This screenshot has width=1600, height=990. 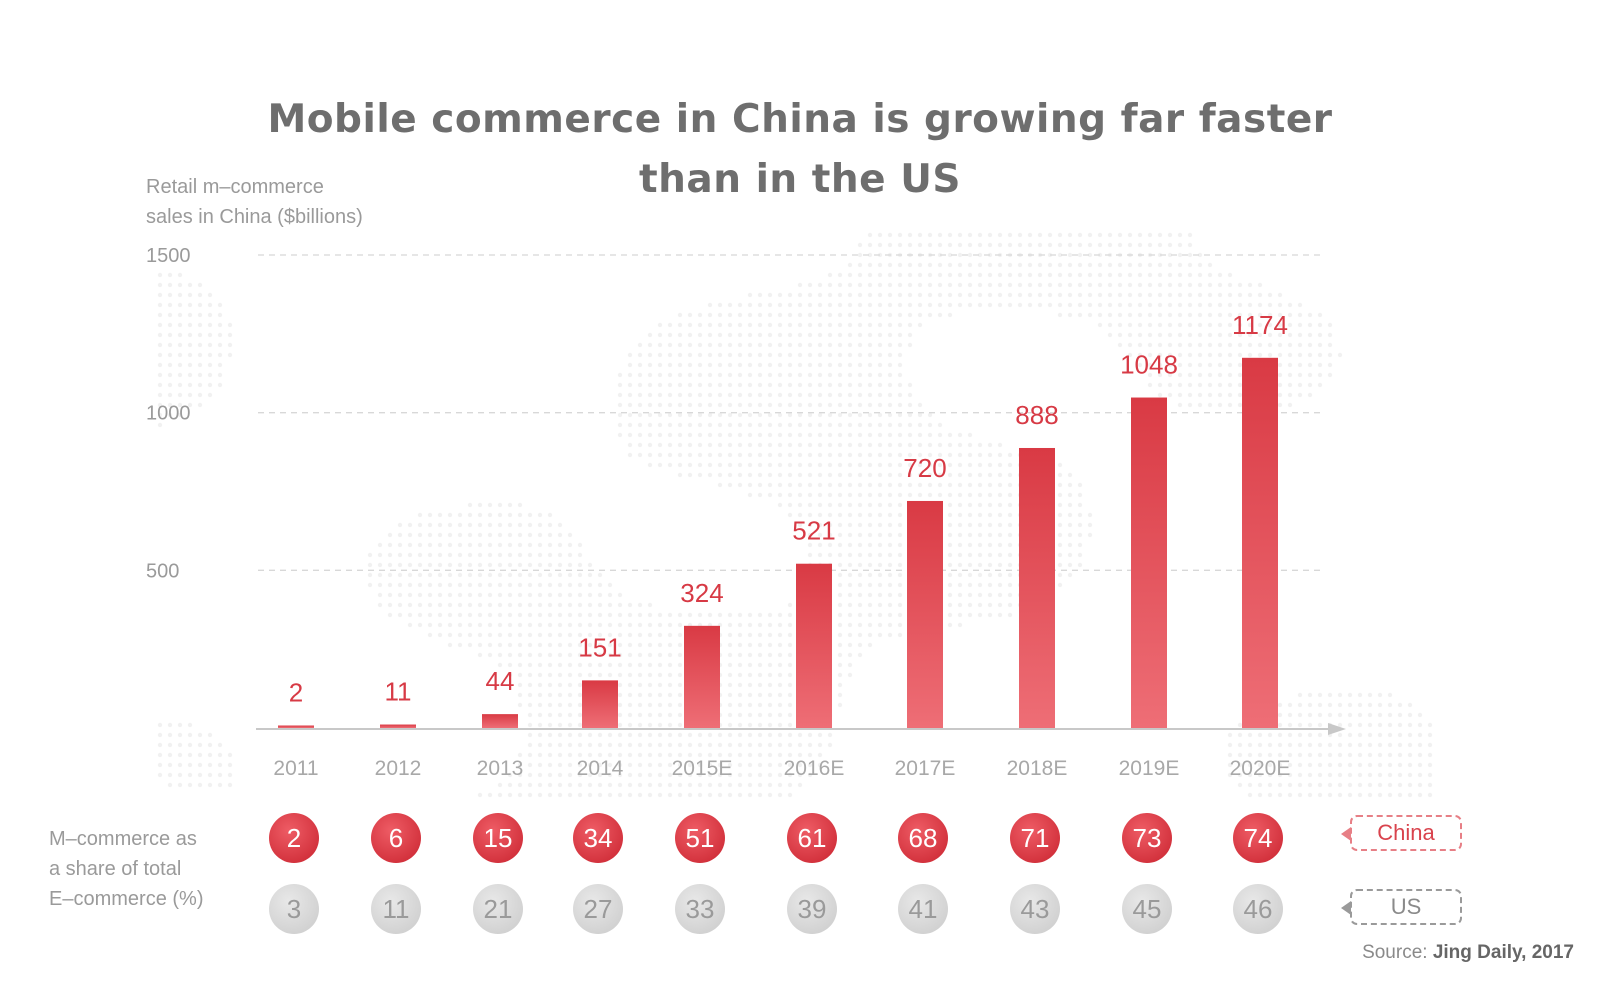 I want to click on y-tick-label: 1000, so click(x=168, y=414).